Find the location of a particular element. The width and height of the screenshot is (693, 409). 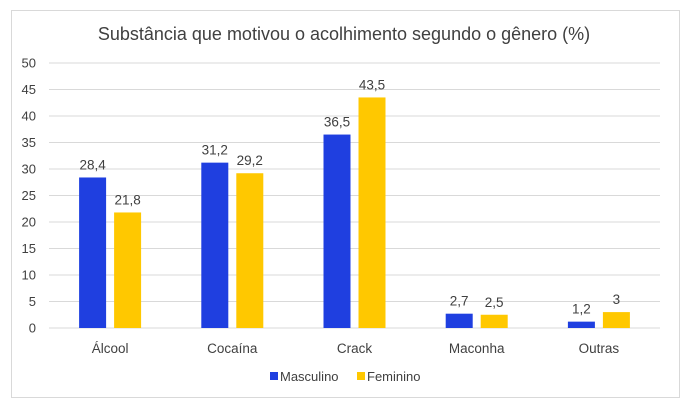

x-category-label: Maconha is located at coordinates (477, 348).